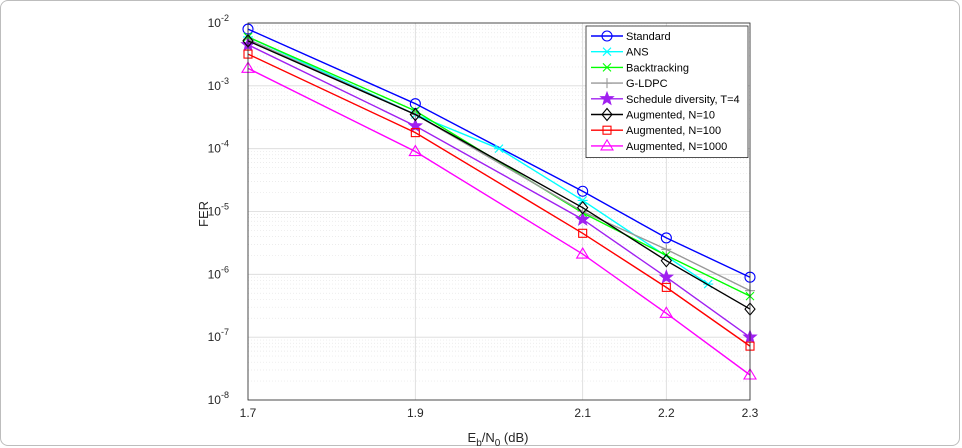  I want to click on legend-item: Augmented, N=10, so click(653, 114).